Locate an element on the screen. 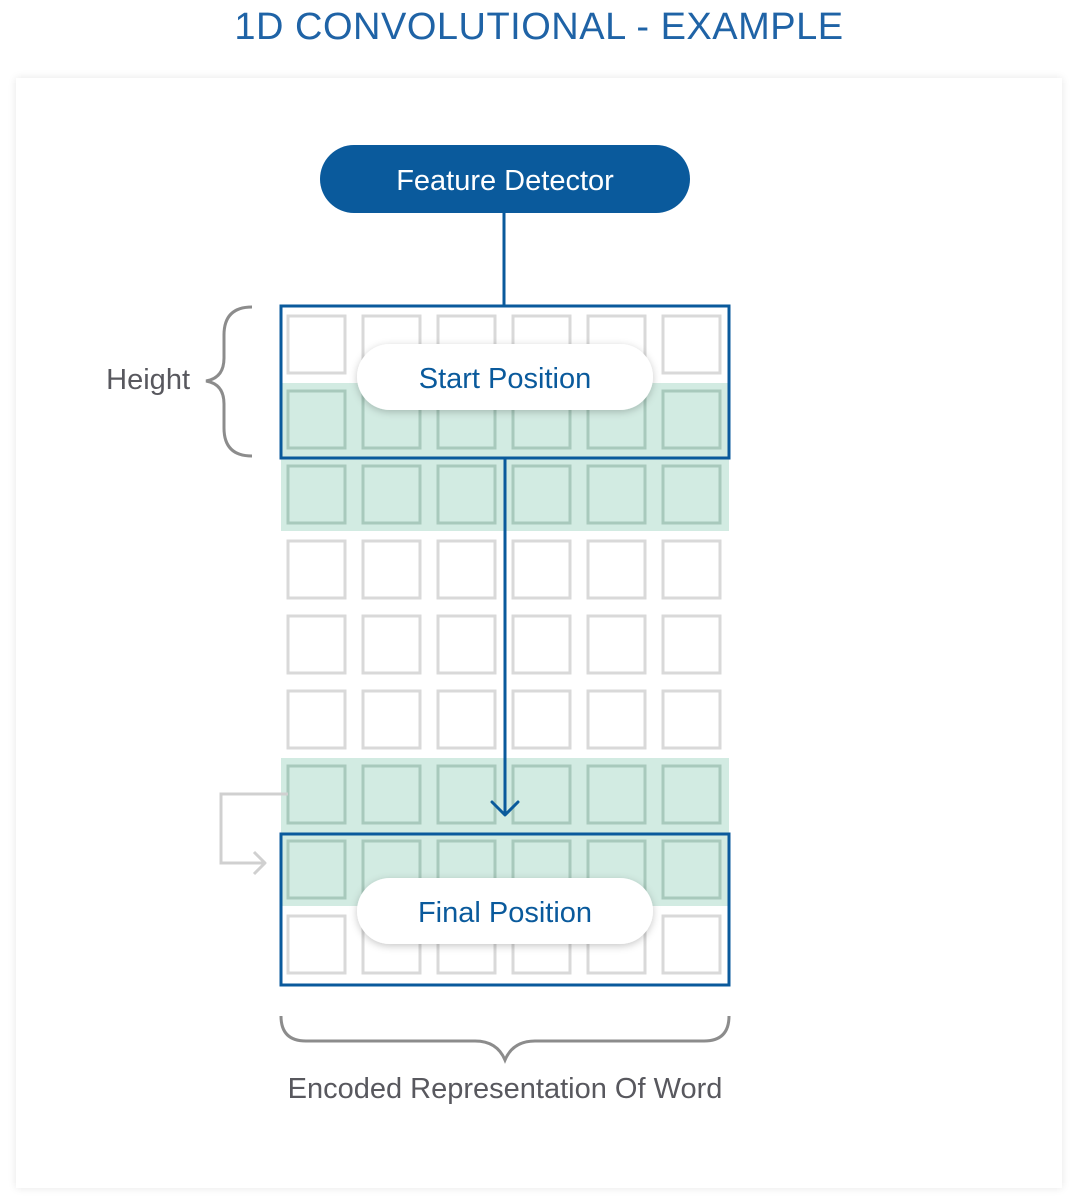 This screenshot has width=1078, height=1203. start-position-node: Start Position is located at coordinates (505, 377).